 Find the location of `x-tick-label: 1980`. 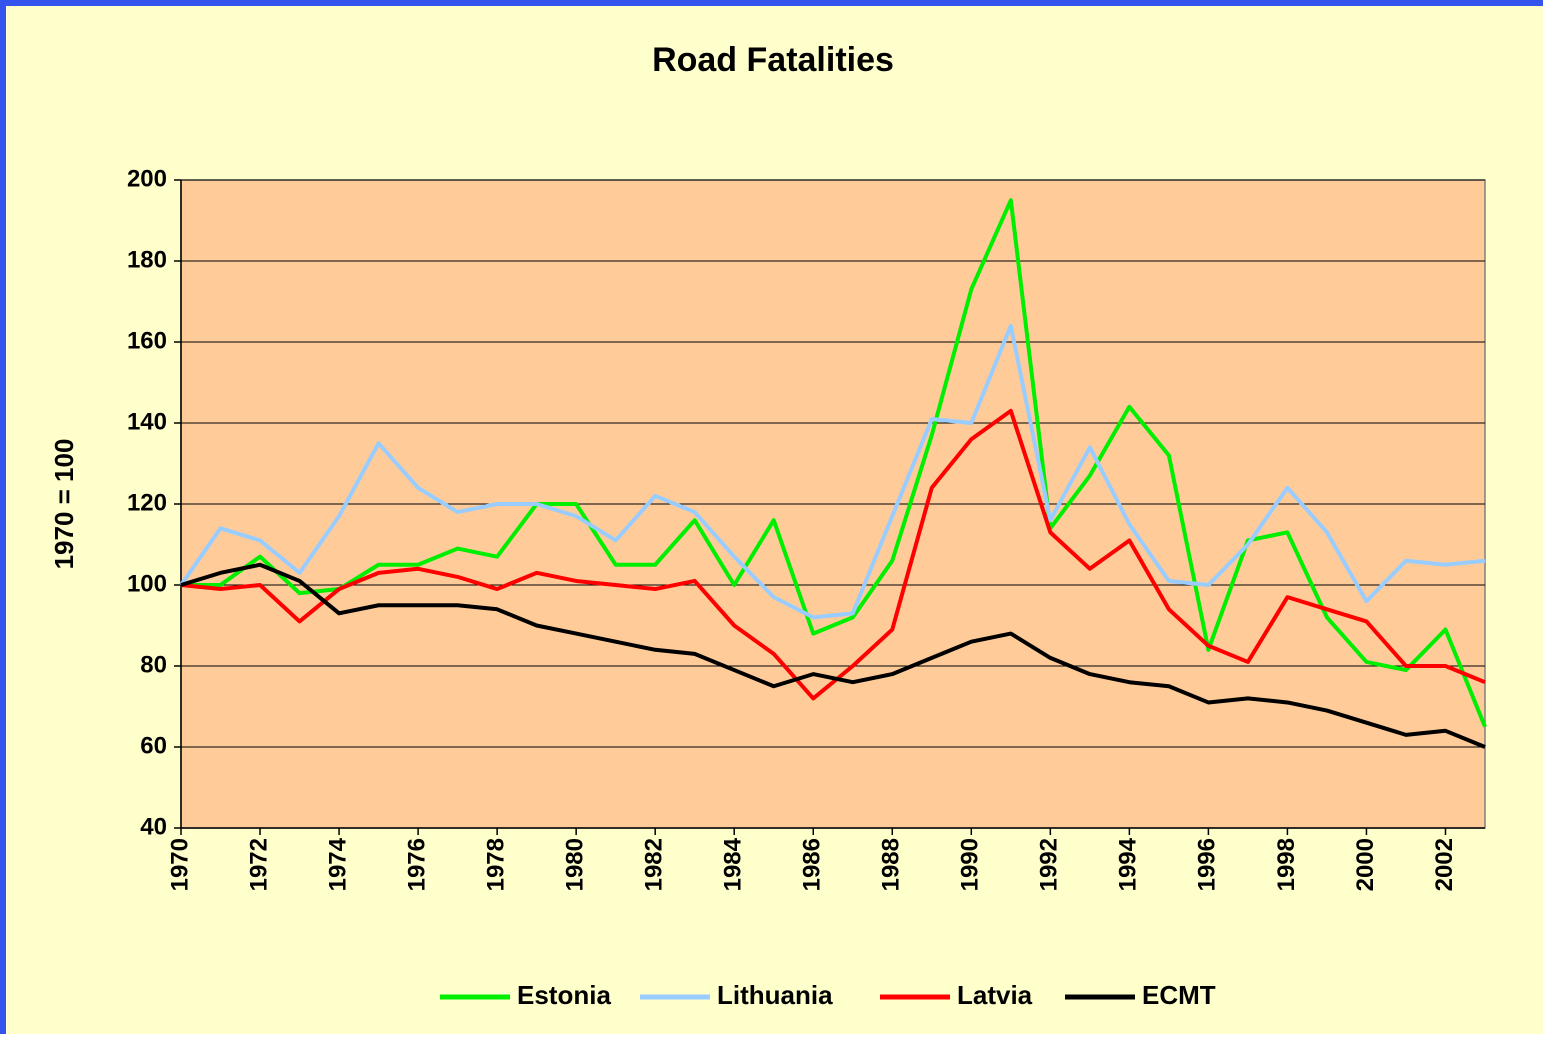

x-tick-label: 1980 is located at coordinates (574, 864).